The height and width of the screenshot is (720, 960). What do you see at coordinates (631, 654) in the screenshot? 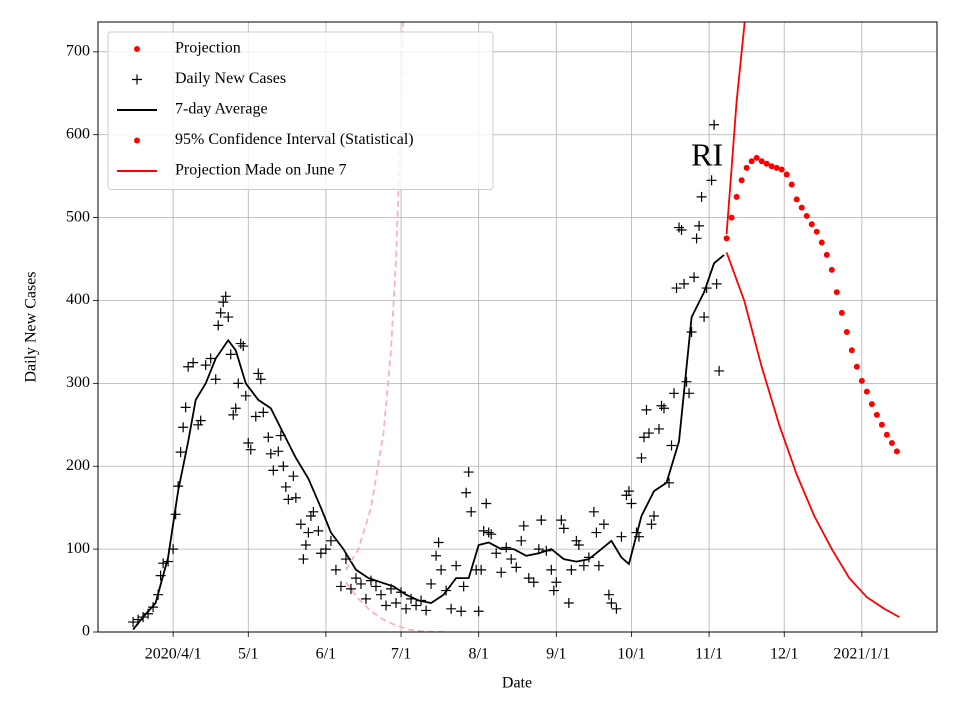
I see `x-tick-label: 10/1` at bounding box center [631, 654].